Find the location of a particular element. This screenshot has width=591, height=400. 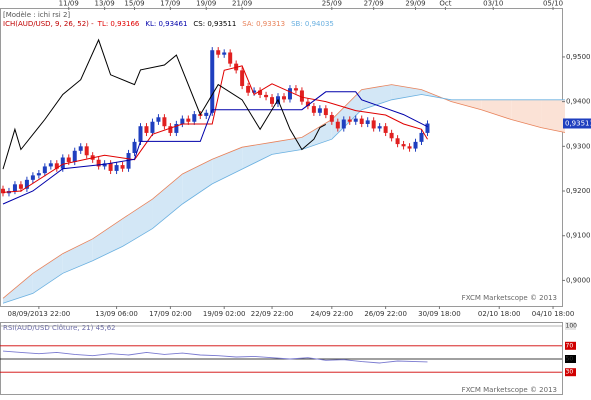

x-tick-top-label: 21/09 is located at coordinates (242, 4).